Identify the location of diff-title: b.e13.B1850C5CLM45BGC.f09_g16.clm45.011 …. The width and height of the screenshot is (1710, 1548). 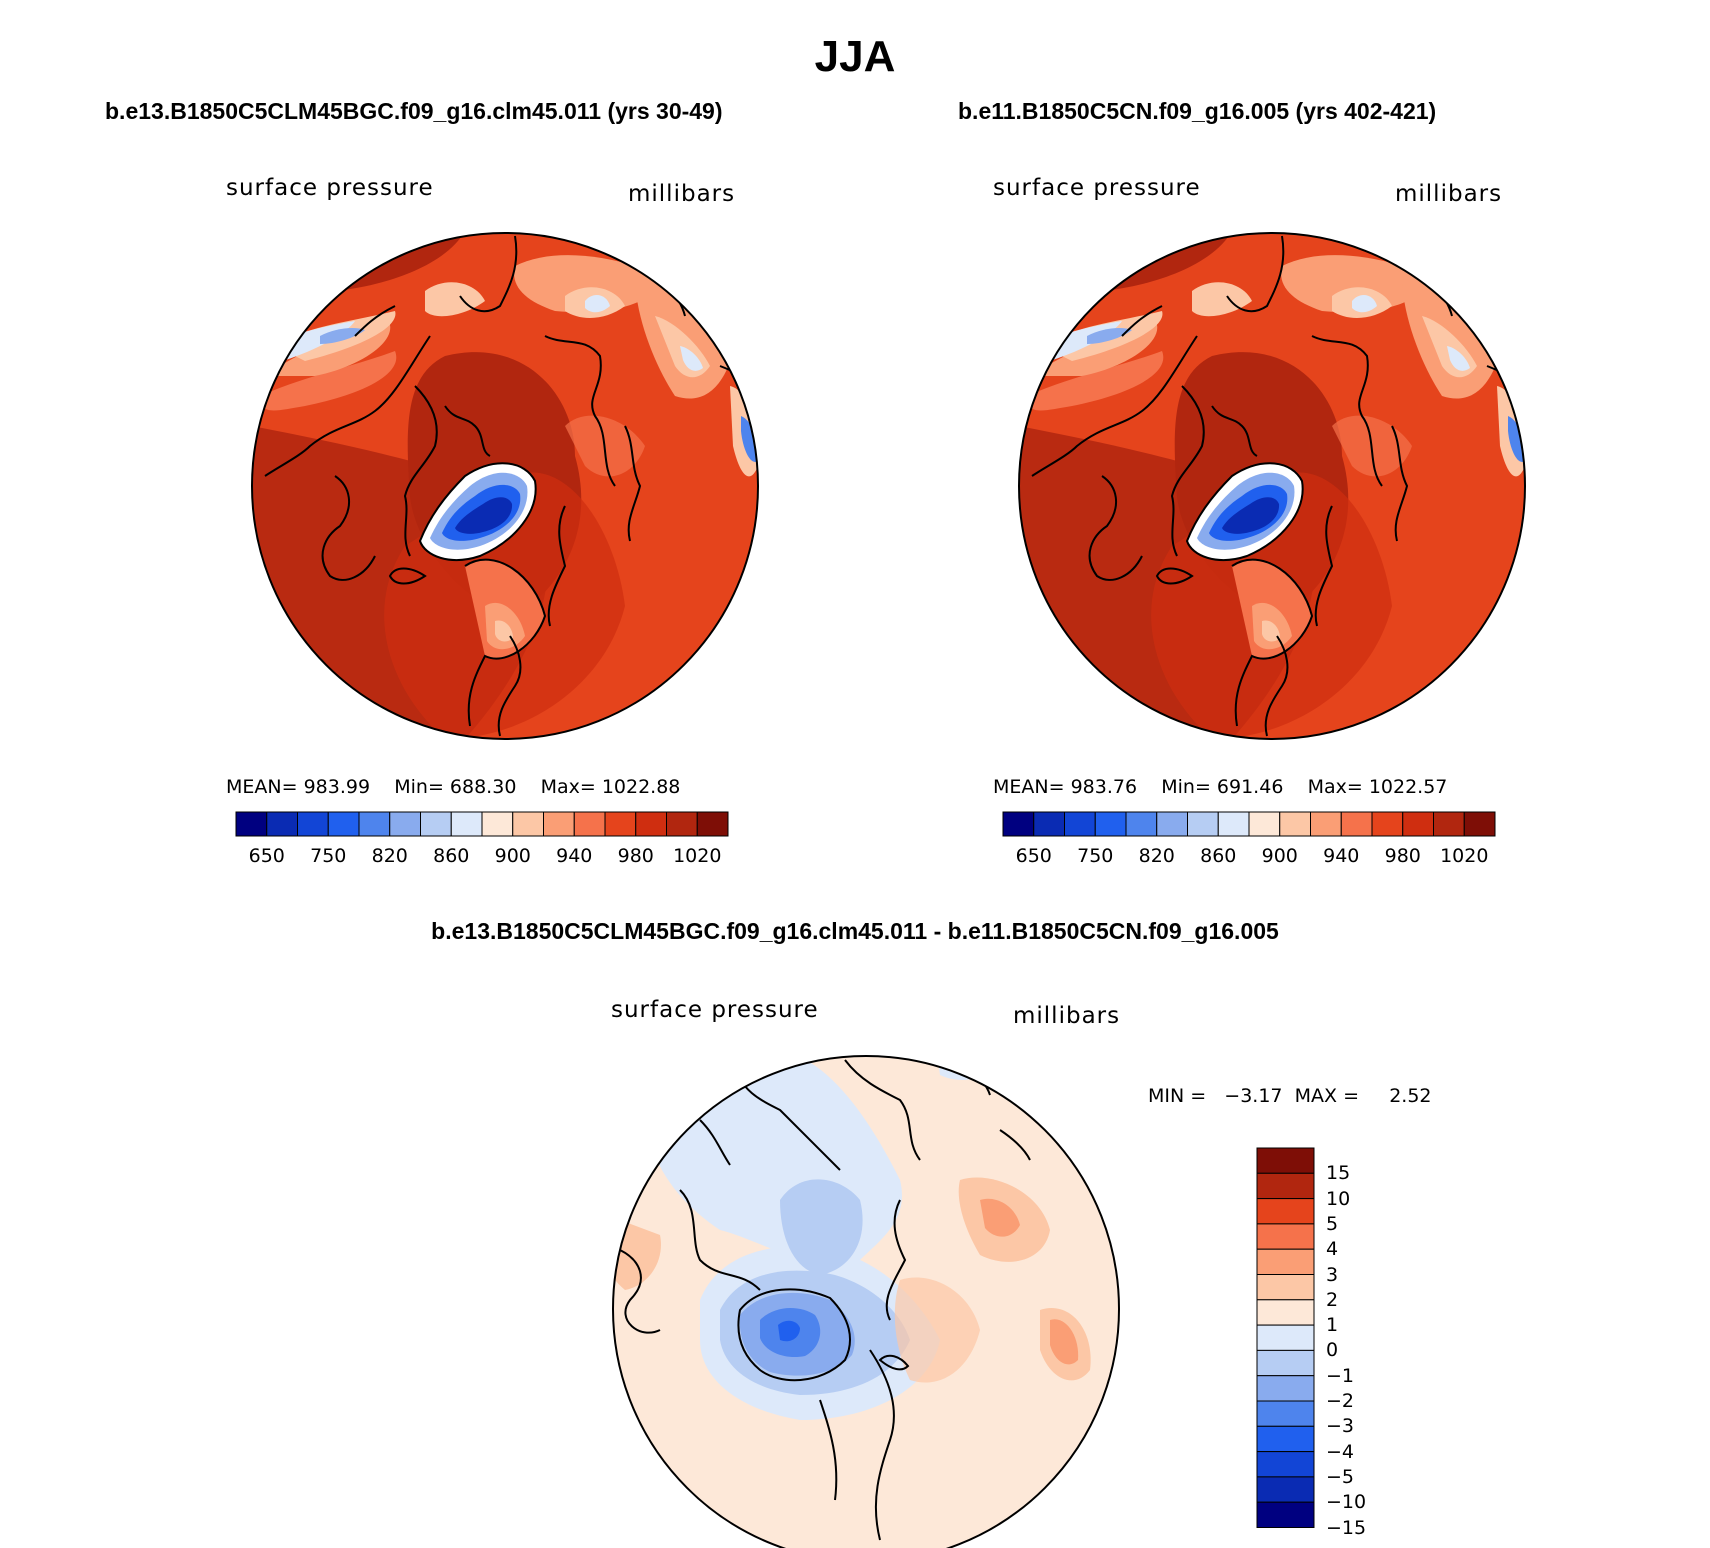
(855, 931).